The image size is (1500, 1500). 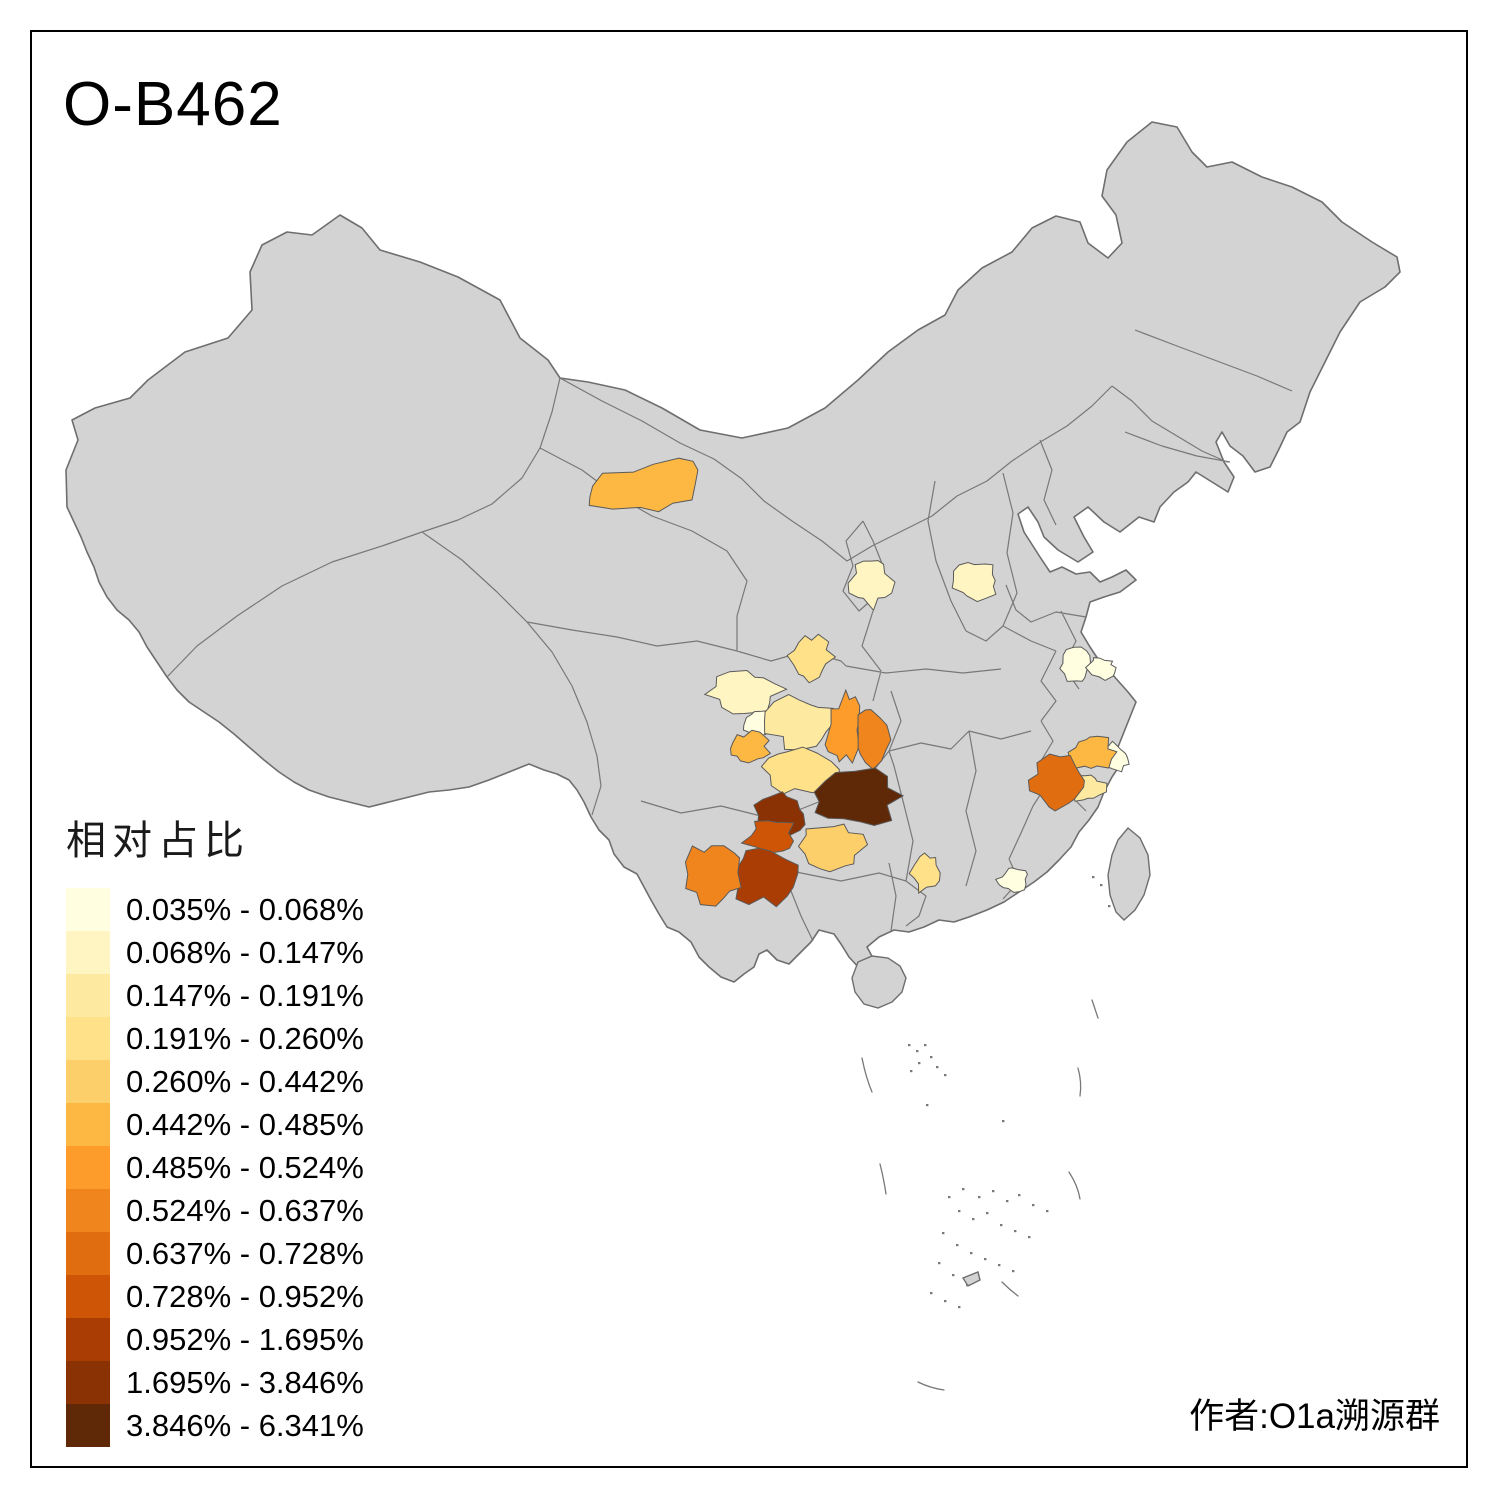 I want to click on attribution-text: 作者:O1a溯源群, so click(x=1314, y=1416).